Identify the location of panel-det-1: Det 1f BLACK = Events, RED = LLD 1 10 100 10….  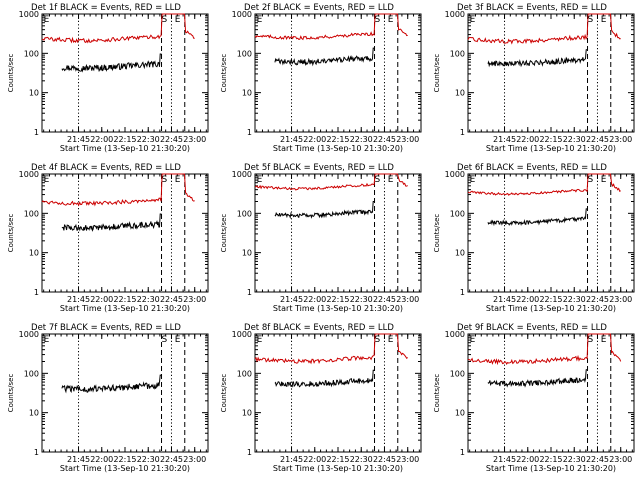
(108, 78).